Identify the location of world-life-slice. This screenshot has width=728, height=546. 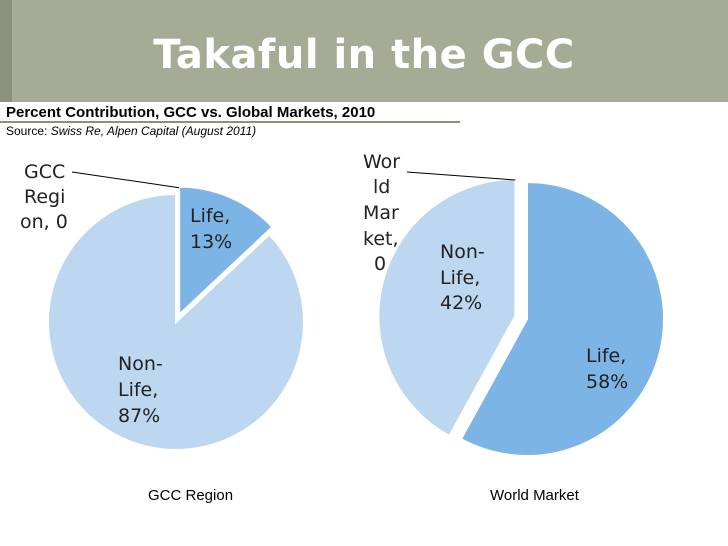
(562, 318).